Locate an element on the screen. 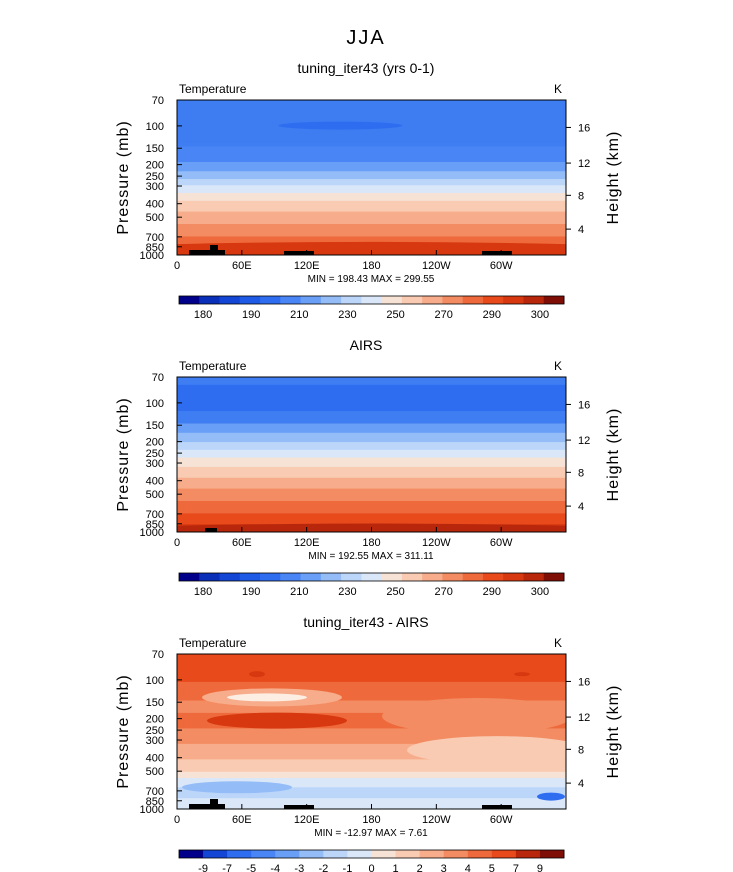 Image resolution: width=733 pixels, height=872 pixels. colorbar-label: 3 is located at coordinates (444, 867).